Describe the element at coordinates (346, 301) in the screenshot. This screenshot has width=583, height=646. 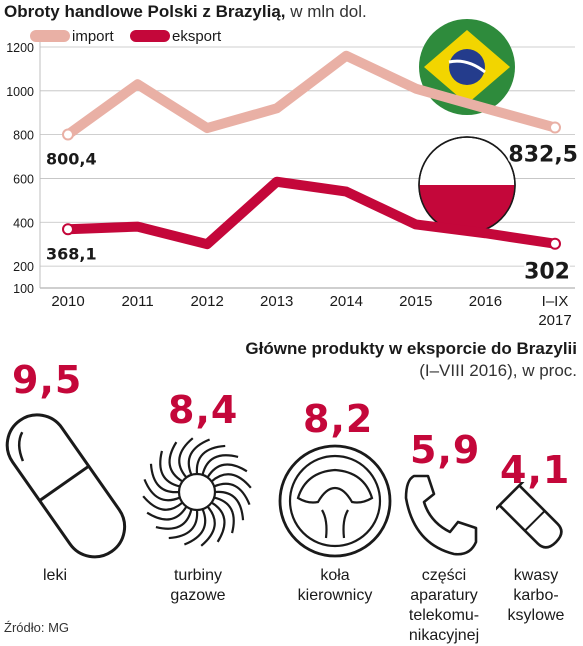
I see `x-tick-label: 2014` at that location.